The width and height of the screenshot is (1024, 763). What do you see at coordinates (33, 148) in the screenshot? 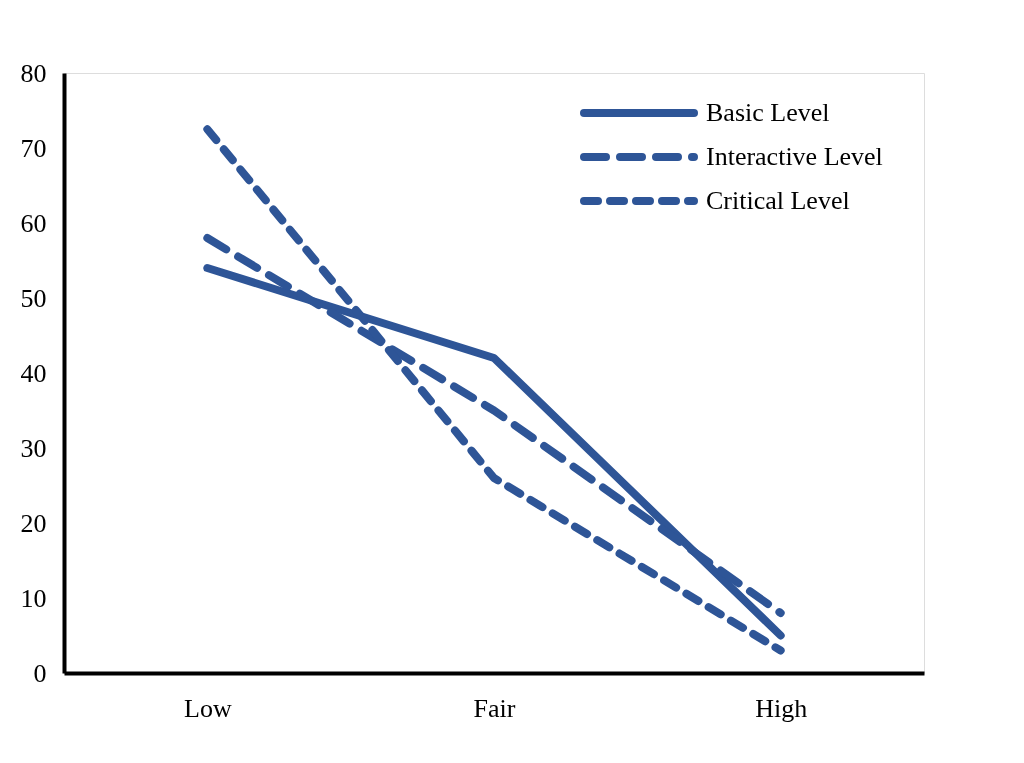
I see `y-tick-label: 70` at bounding box center [33, 148].